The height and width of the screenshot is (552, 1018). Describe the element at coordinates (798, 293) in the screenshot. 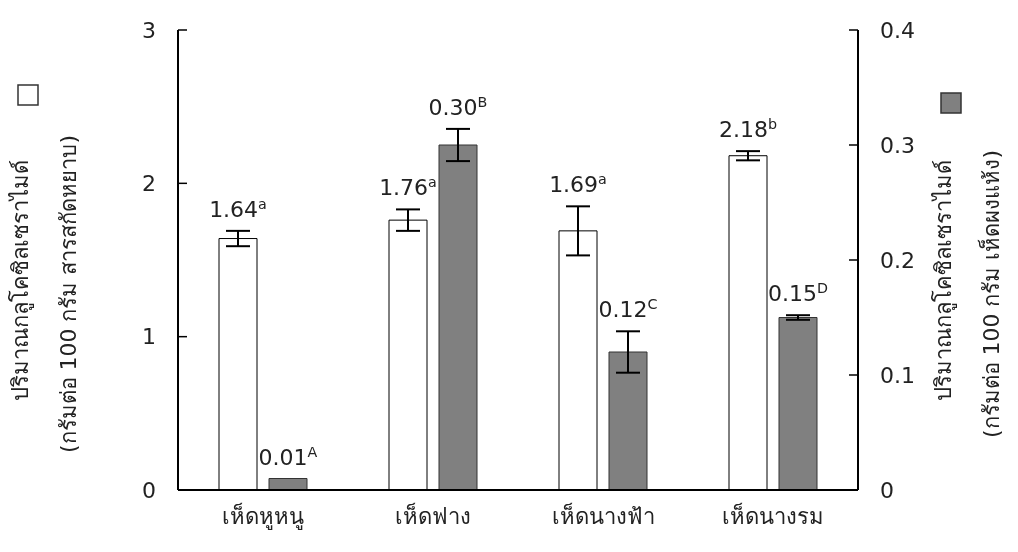

I see `data-label: 0.15$^{D}$` at that location.